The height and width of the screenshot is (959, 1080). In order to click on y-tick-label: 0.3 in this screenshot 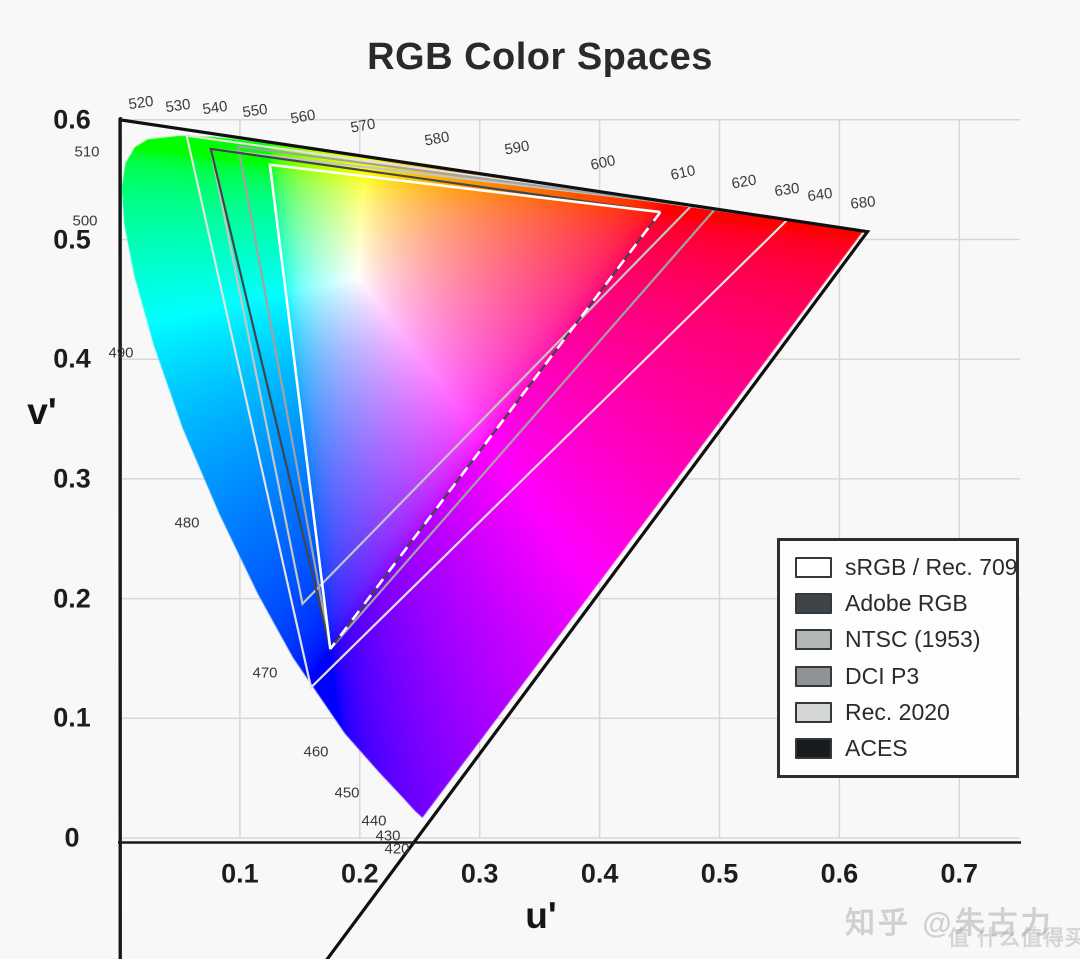, I will do `click(72, 478)`.